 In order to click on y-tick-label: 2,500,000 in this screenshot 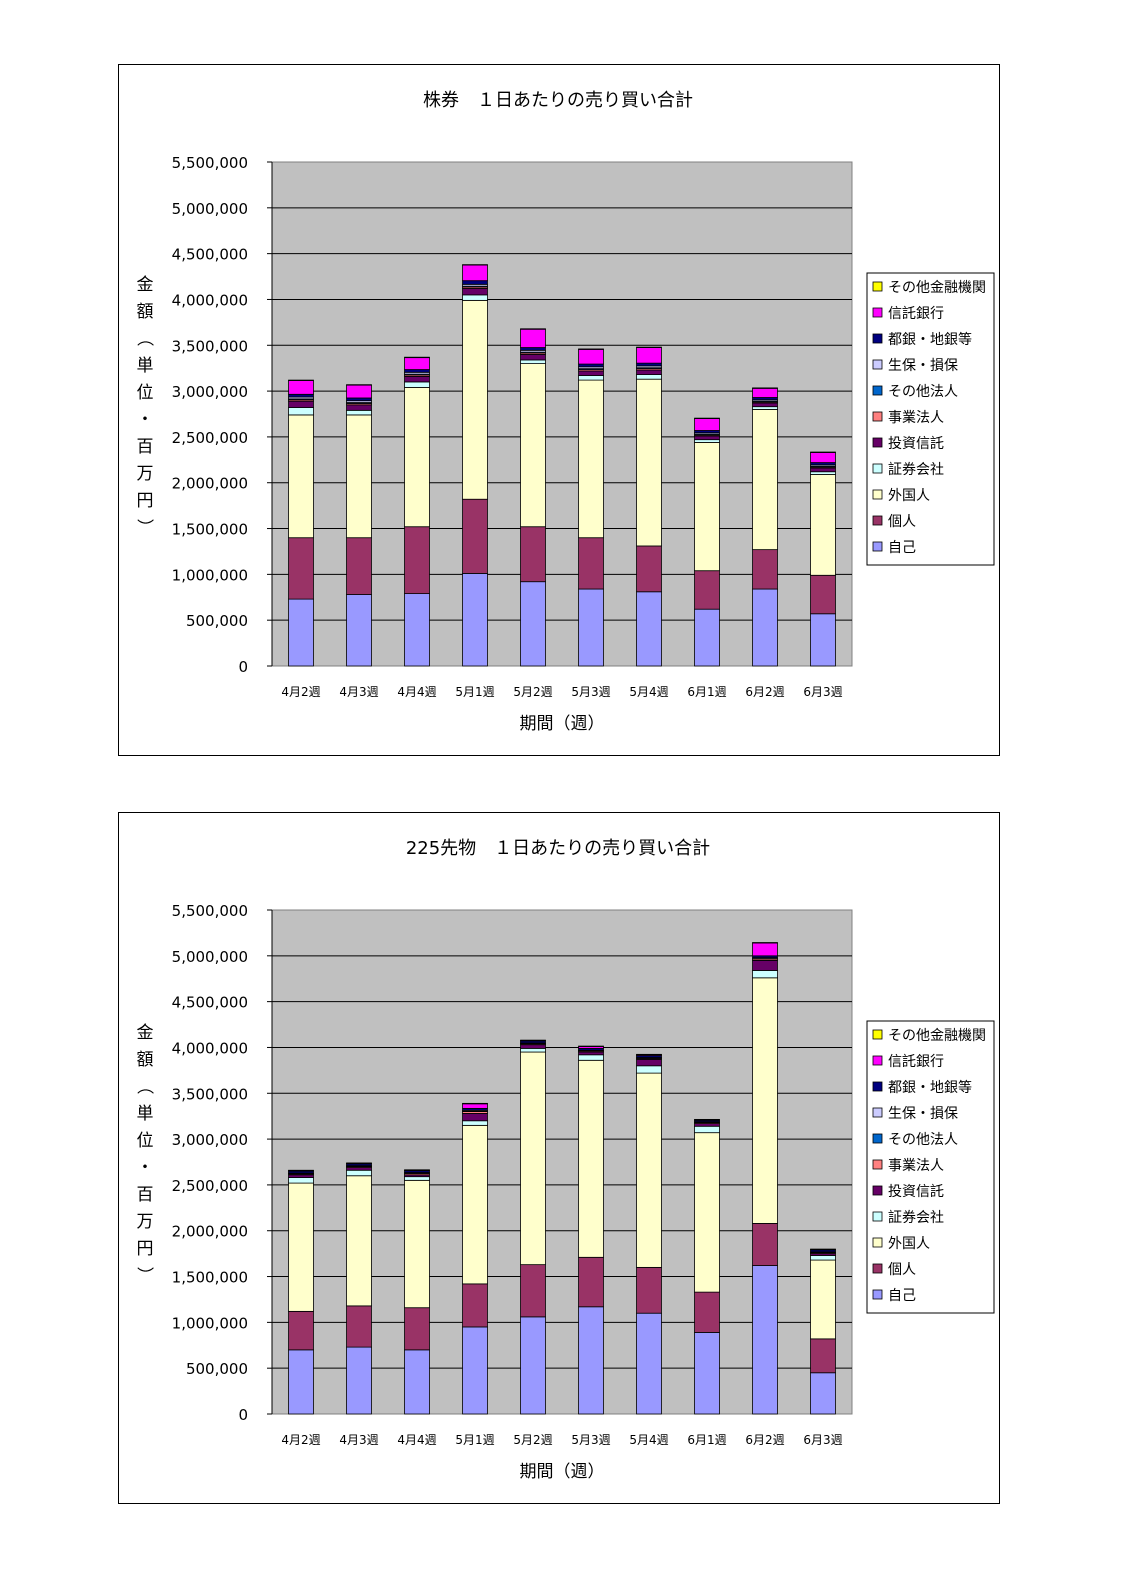, I will do `click(210, 438)`.